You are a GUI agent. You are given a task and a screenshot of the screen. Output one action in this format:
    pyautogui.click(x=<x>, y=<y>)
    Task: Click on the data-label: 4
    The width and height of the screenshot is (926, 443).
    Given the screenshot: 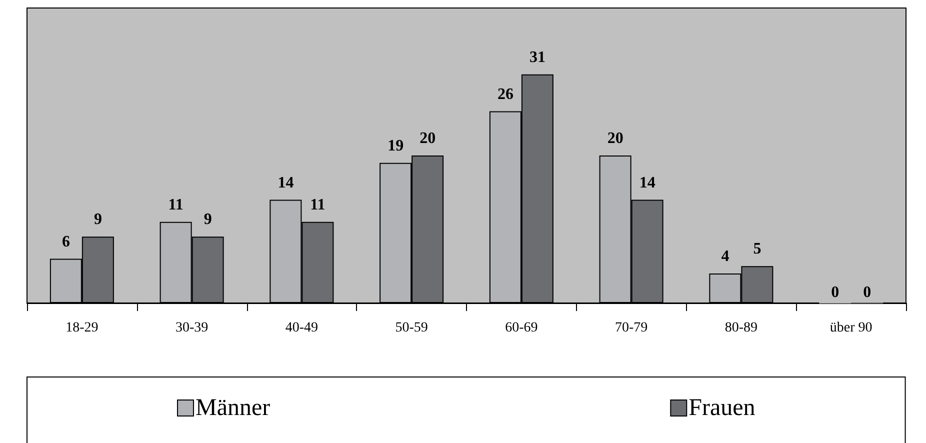 What is the action you would take?
    pyautogui.click(x=725, y=256)
    